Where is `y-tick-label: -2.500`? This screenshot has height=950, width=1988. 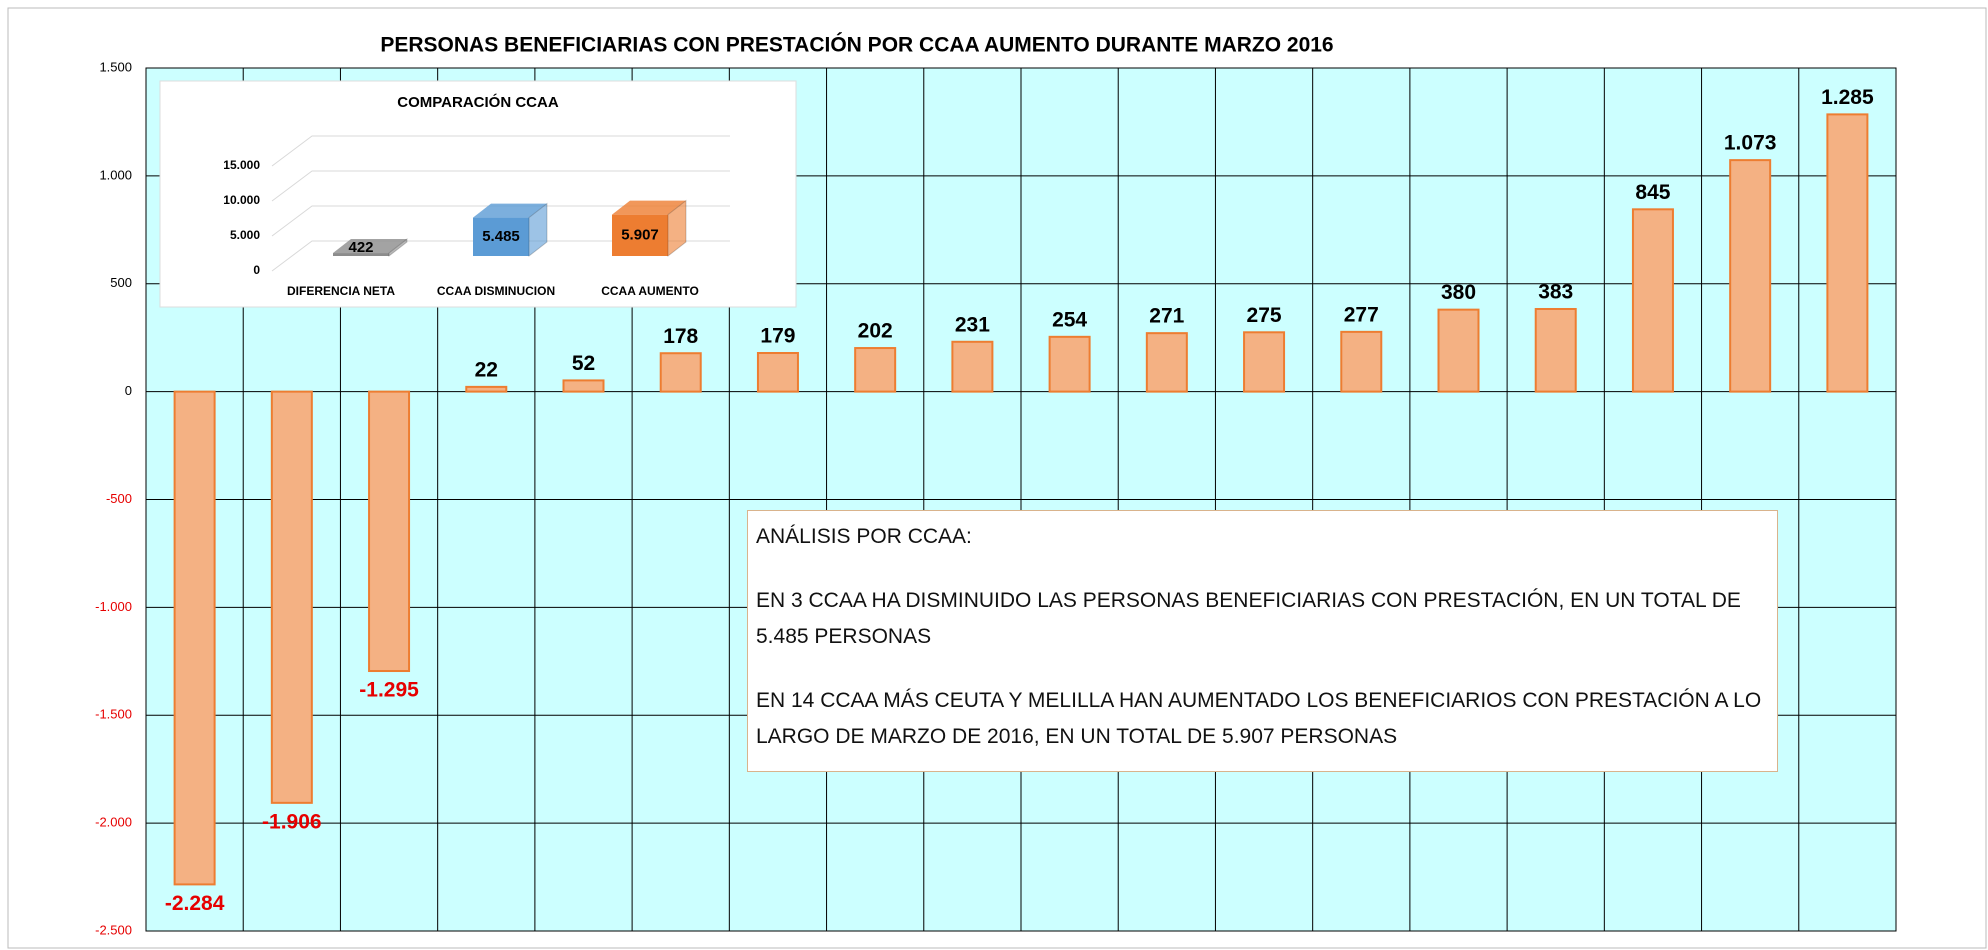
y-tick-label: -2.500 is located at coordinates (113, 929).